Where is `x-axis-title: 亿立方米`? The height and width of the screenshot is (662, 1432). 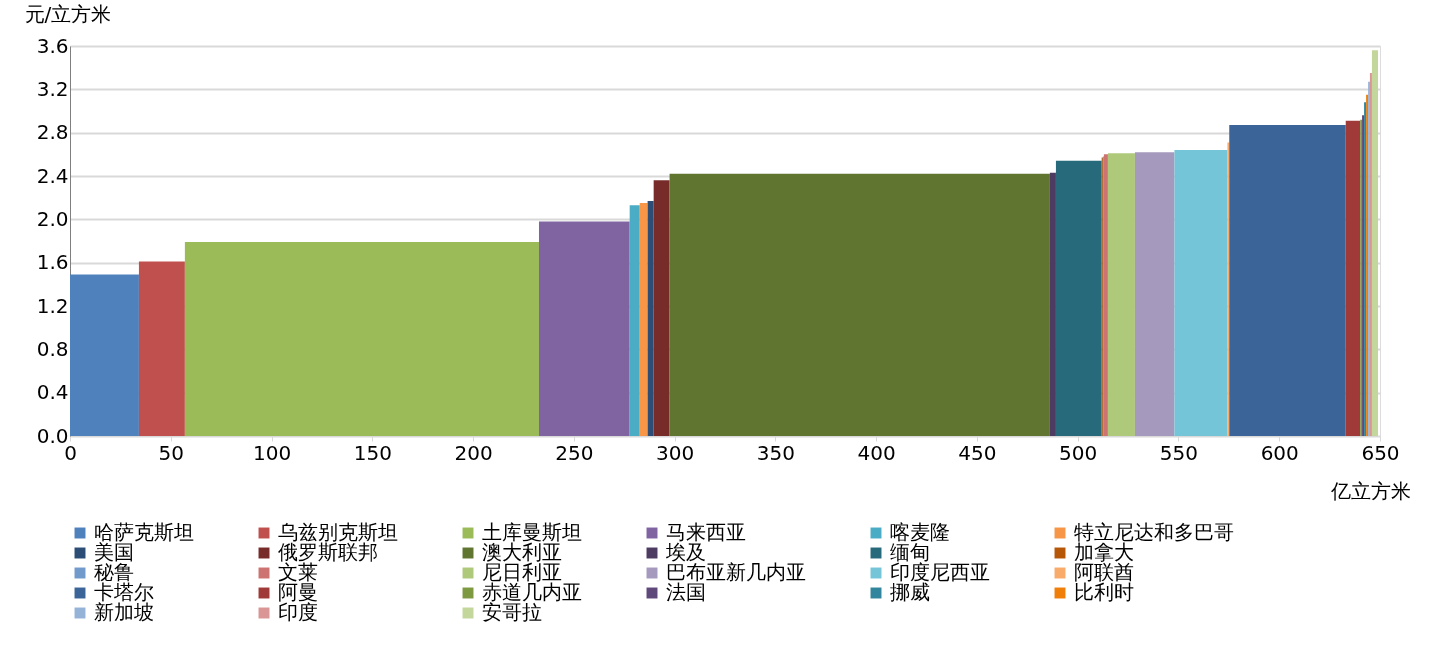
x-axis-title: 亿立方米 is located at coordinates (1370, 490).